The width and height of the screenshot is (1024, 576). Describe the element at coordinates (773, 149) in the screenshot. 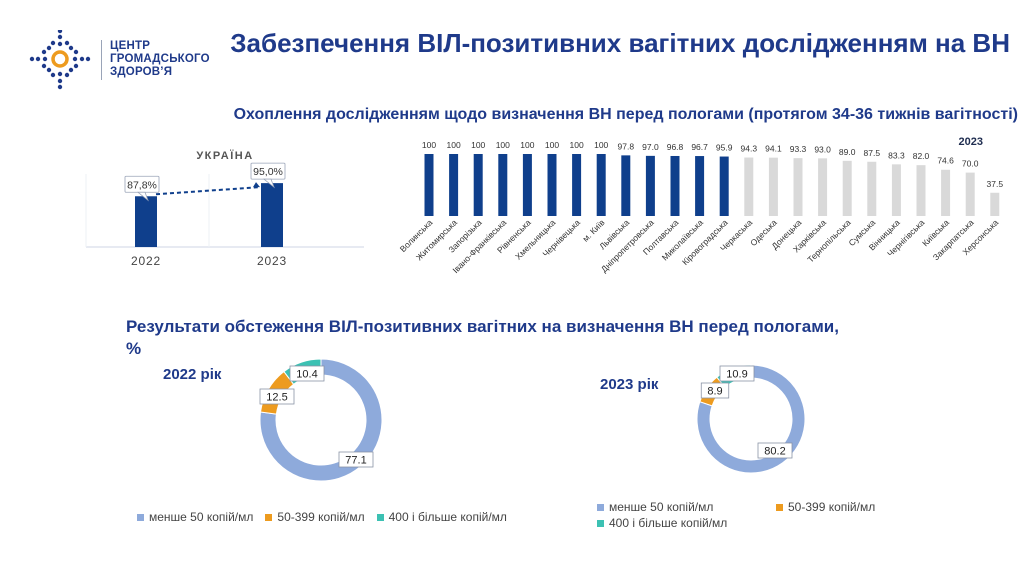

I see `regions-data-label: 94.1` at that location.